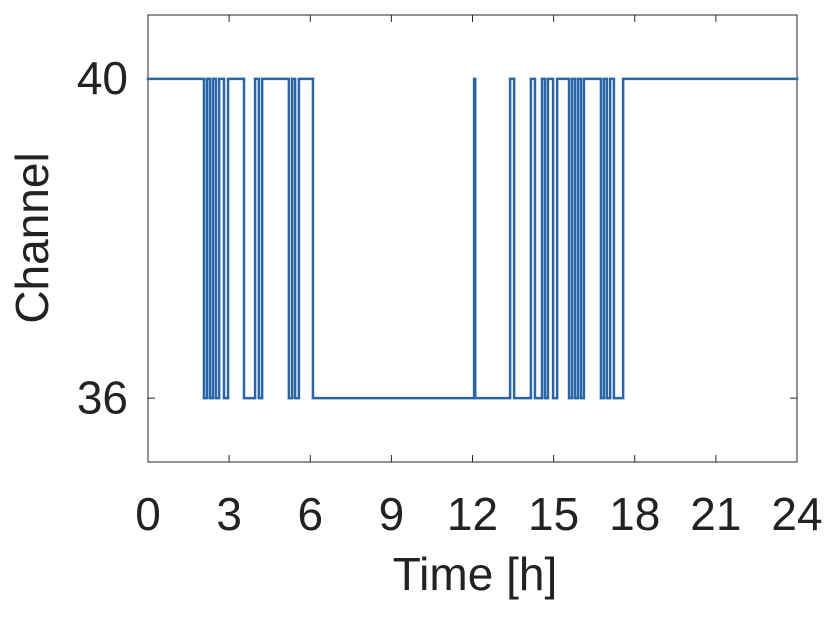 The height and width of the screenshot is (624, 830). What do you see at coordinates (102, 78) in the screenshot?
I see `y-tick-label: 40` at bounding box center [102, 78].